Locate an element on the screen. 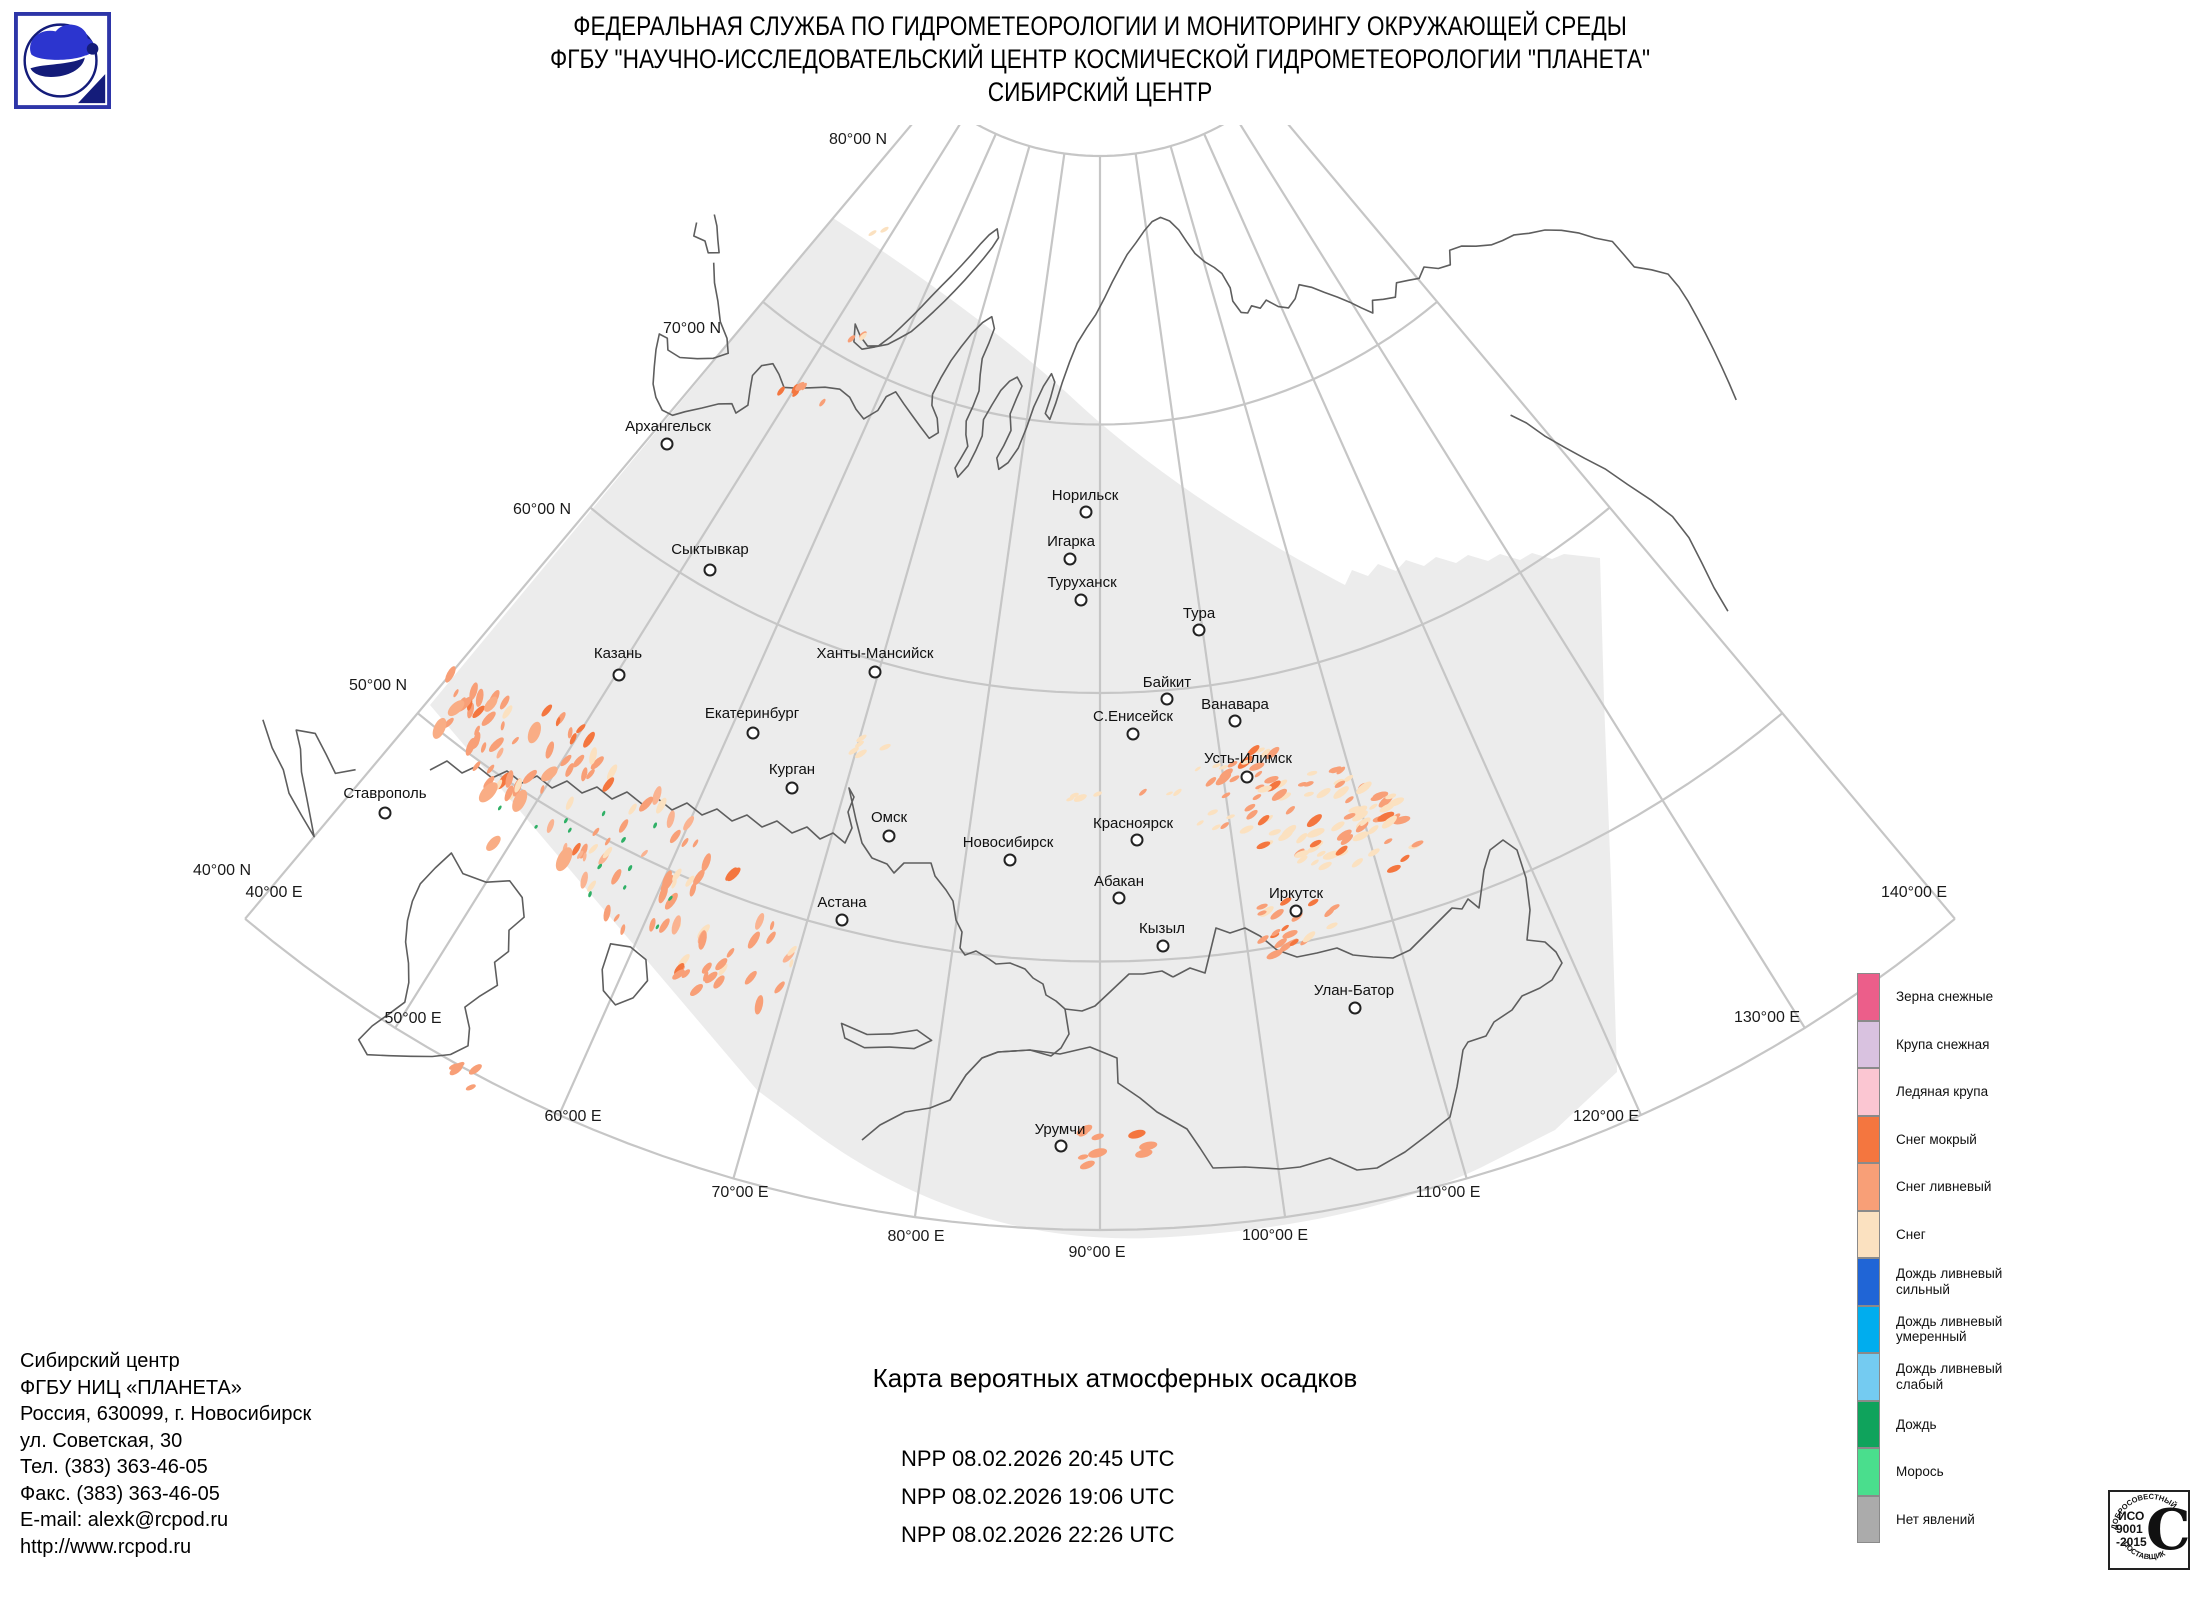 This screenshot has width=2200, height=1600. contact-line: Тел. (383) 363-46-05 is located at coordinates (114, 1467).